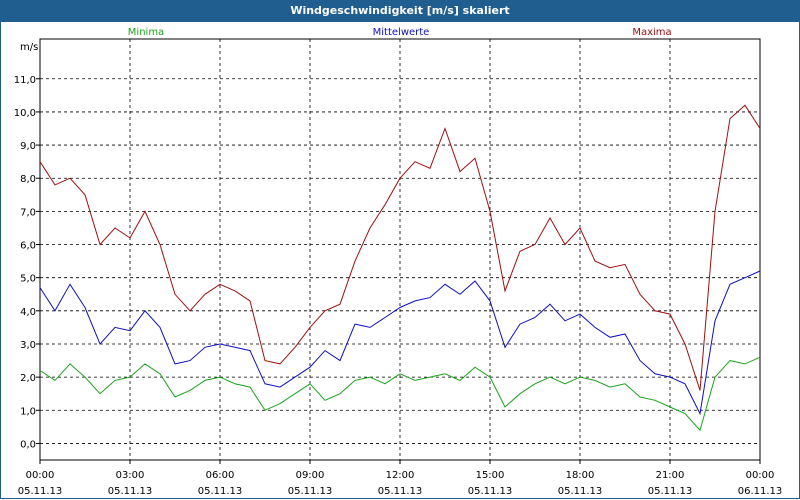 This screenshot has height=500, width=800. What do you see at coordinates (220, 475) in the screenshot?
I see `x-tick-time-label: 06:00` at bounding box center [220, 475].